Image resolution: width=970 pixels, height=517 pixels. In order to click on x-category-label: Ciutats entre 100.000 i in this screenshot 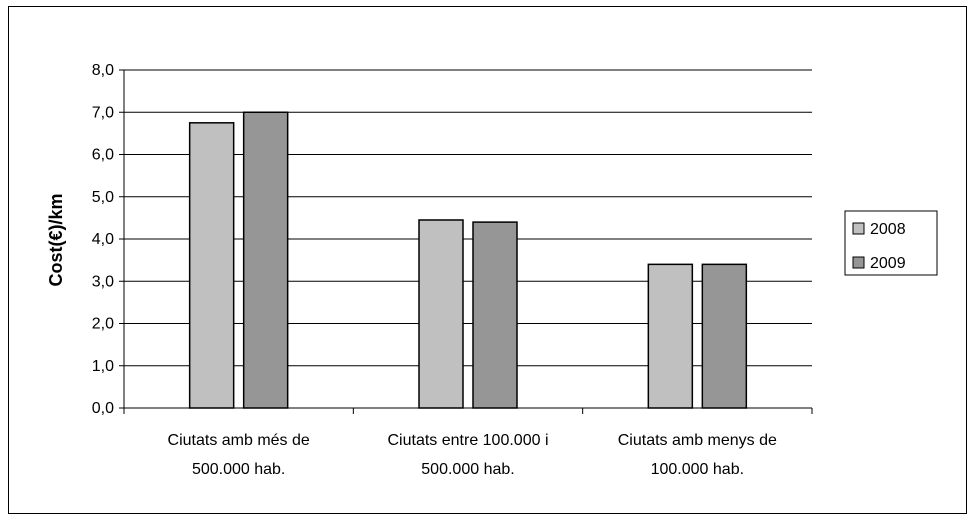, I will do `click(468, 440)`.